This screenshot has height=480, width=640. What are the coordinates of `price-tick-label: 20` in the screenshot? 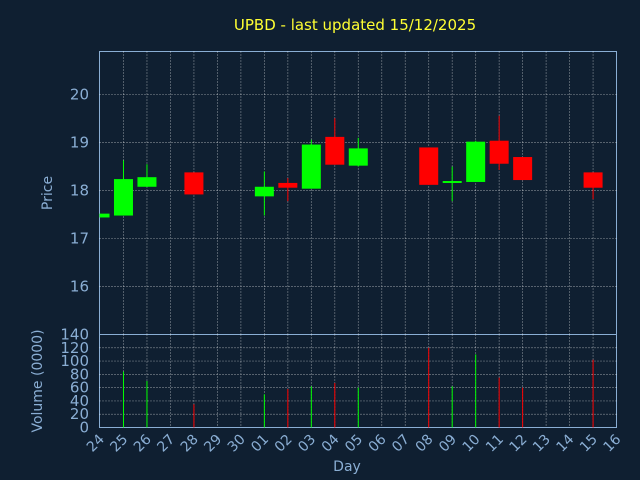 It's located at (79, 95).